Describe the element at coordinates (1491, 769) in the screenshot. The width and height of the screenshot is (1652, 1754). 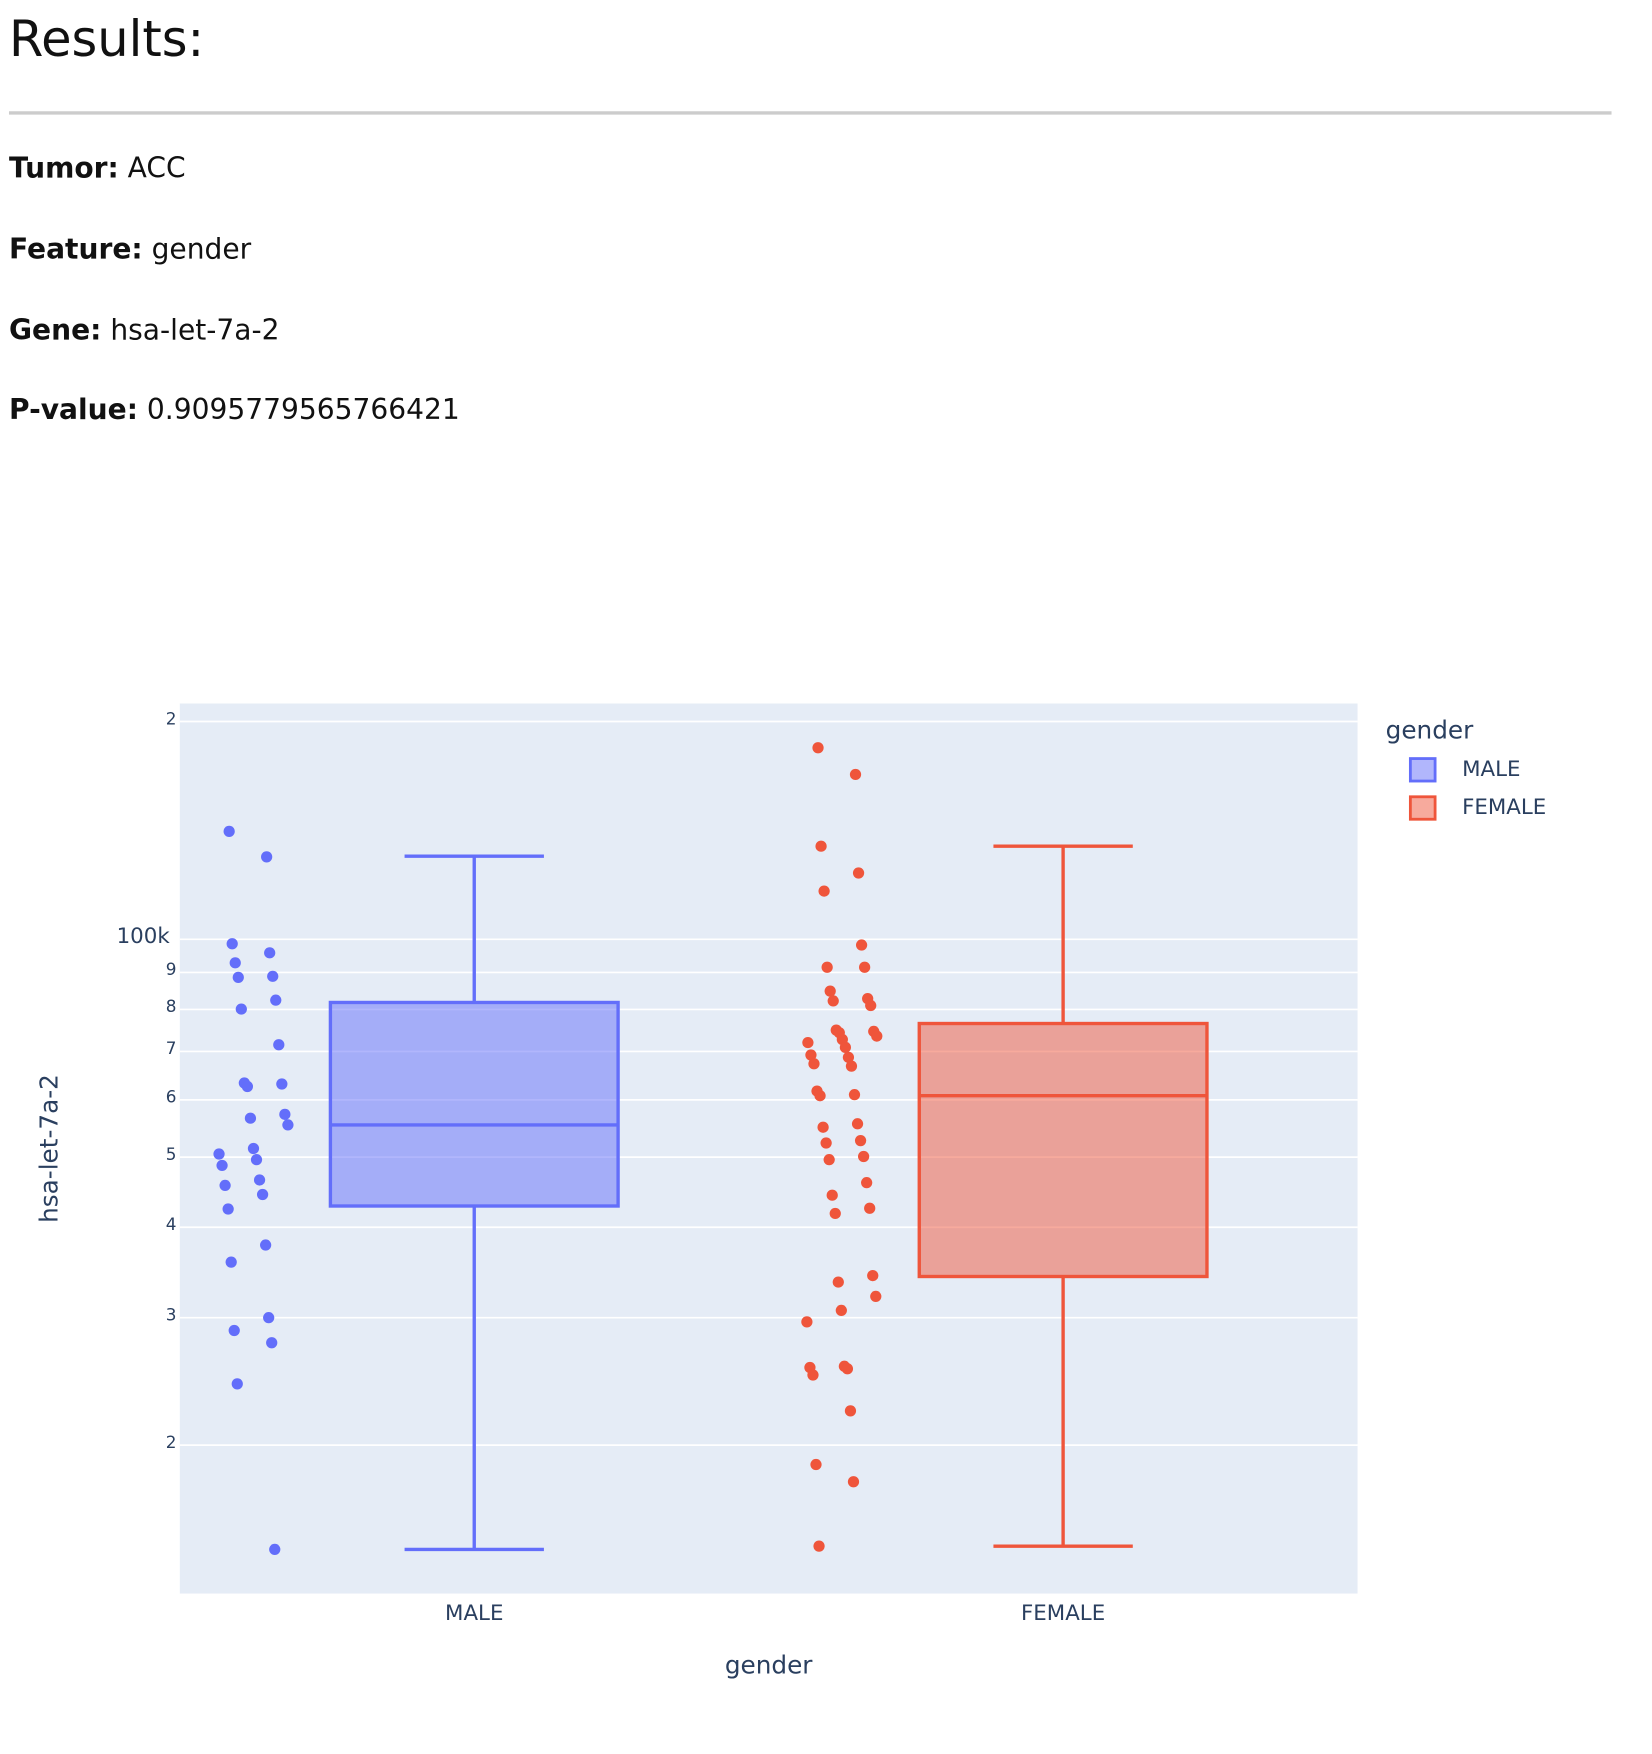
I see `legend-label: MALE` at that location.